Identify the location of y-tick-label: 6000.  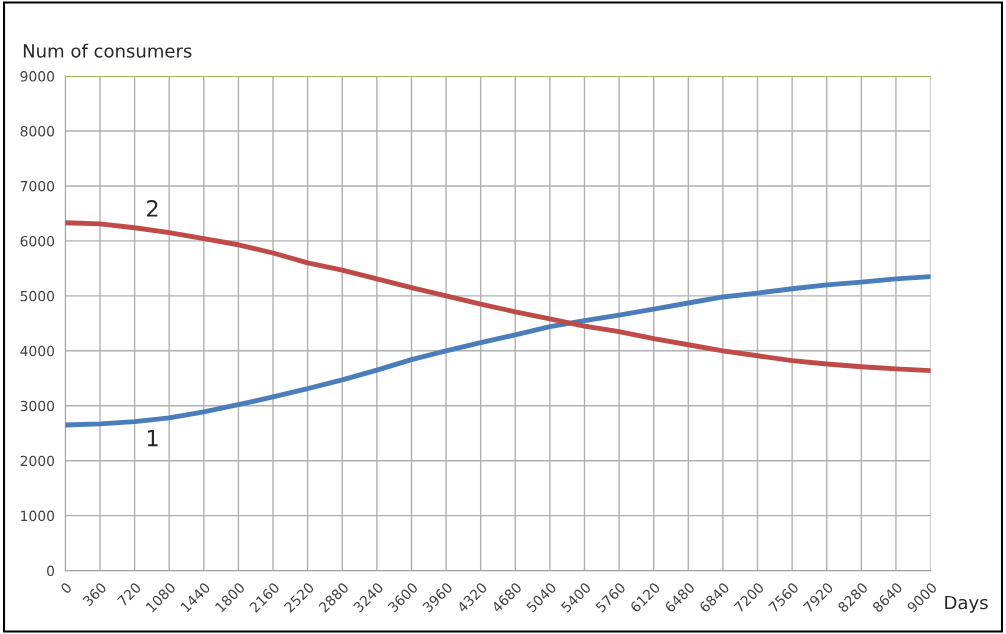
(37, 241).